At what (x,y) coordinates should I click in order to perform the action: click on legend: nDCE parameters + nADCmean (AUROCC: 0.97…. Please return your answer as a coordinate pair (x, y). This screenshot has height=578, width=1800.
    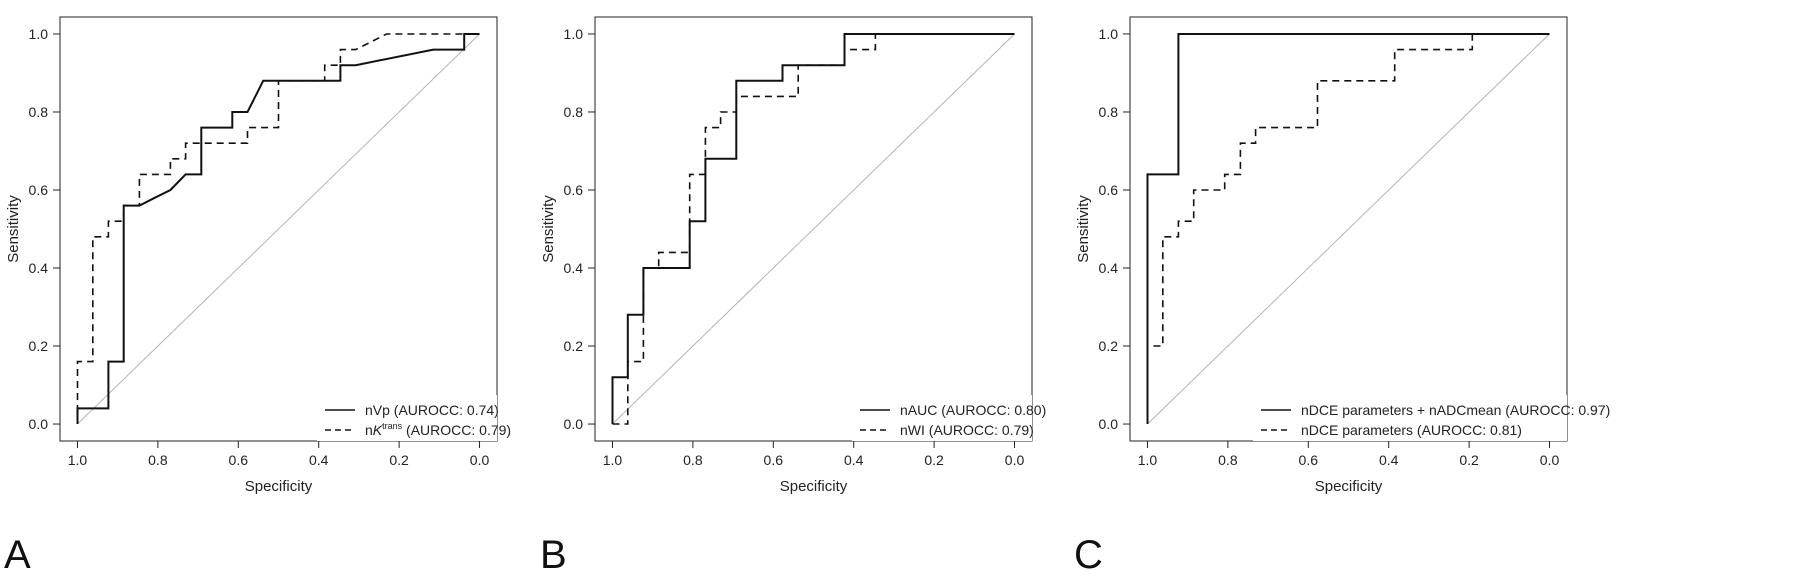
    Looking at the image, I should click on (1431, 418).